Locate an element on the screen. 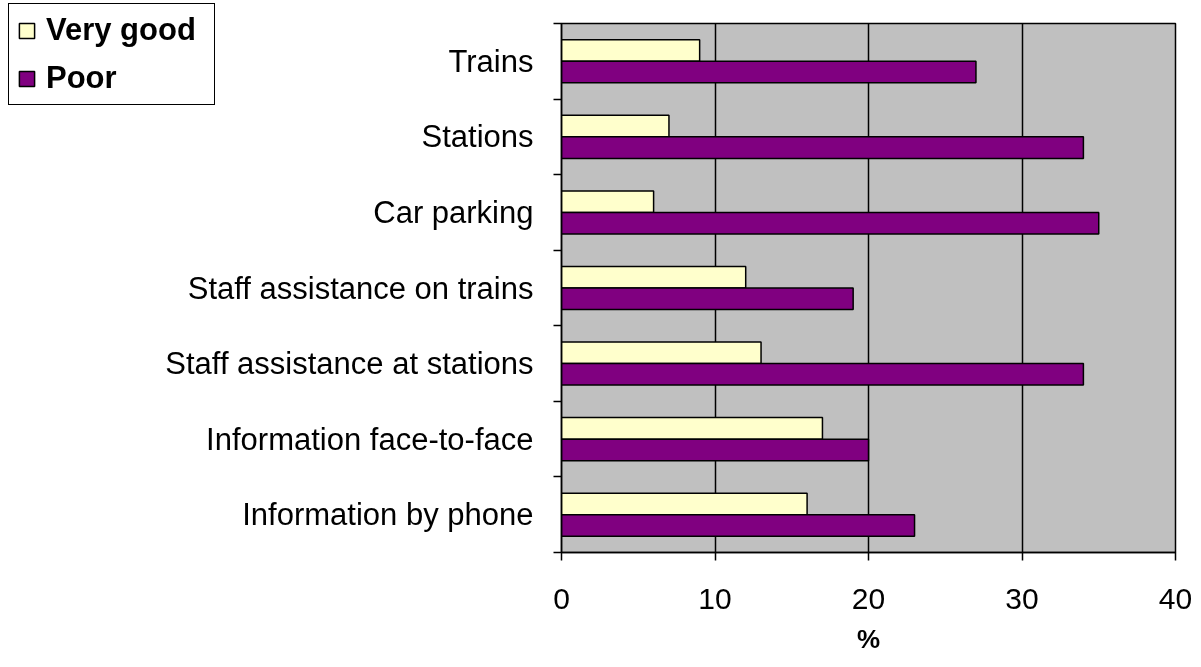 The image size is (1201, 667). y-tick-label: Staff assistance at stations is located at coordinates (349, 364).